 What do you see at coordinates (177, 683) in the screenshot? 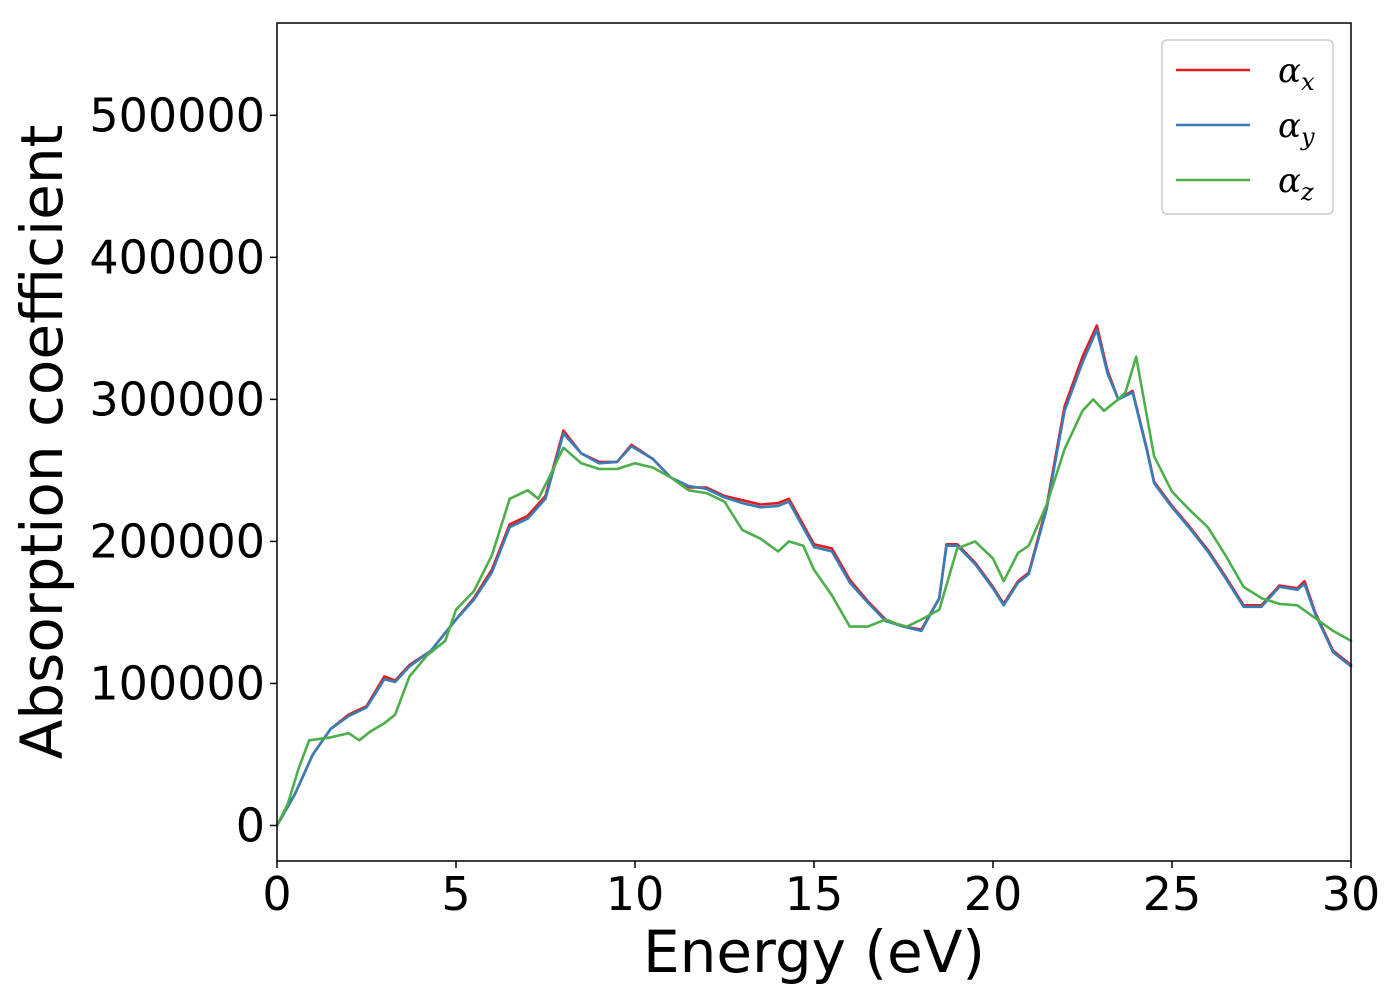
I see `y-tick-label: 100000` at bounding box center [177, 683].